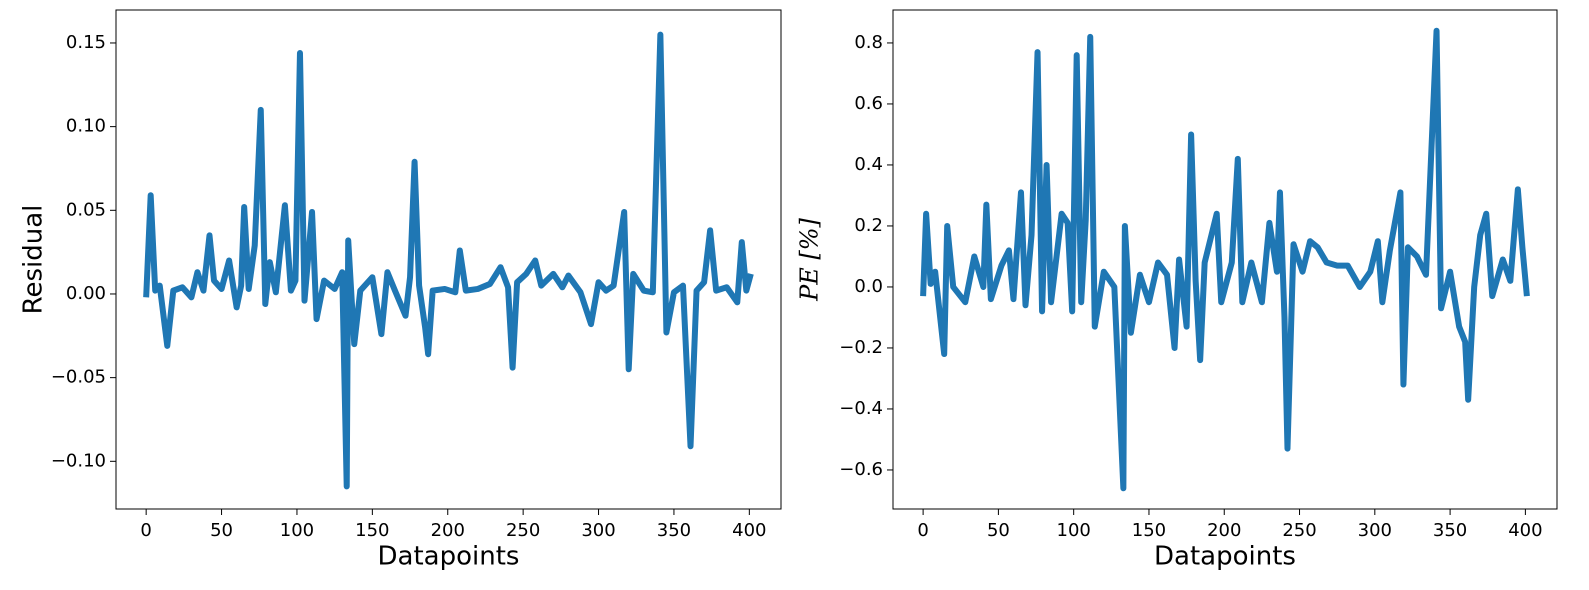  Describe the element at coordinates (86, 42) in the screenshot. I see `y-tick-label: 0.15` at that location.